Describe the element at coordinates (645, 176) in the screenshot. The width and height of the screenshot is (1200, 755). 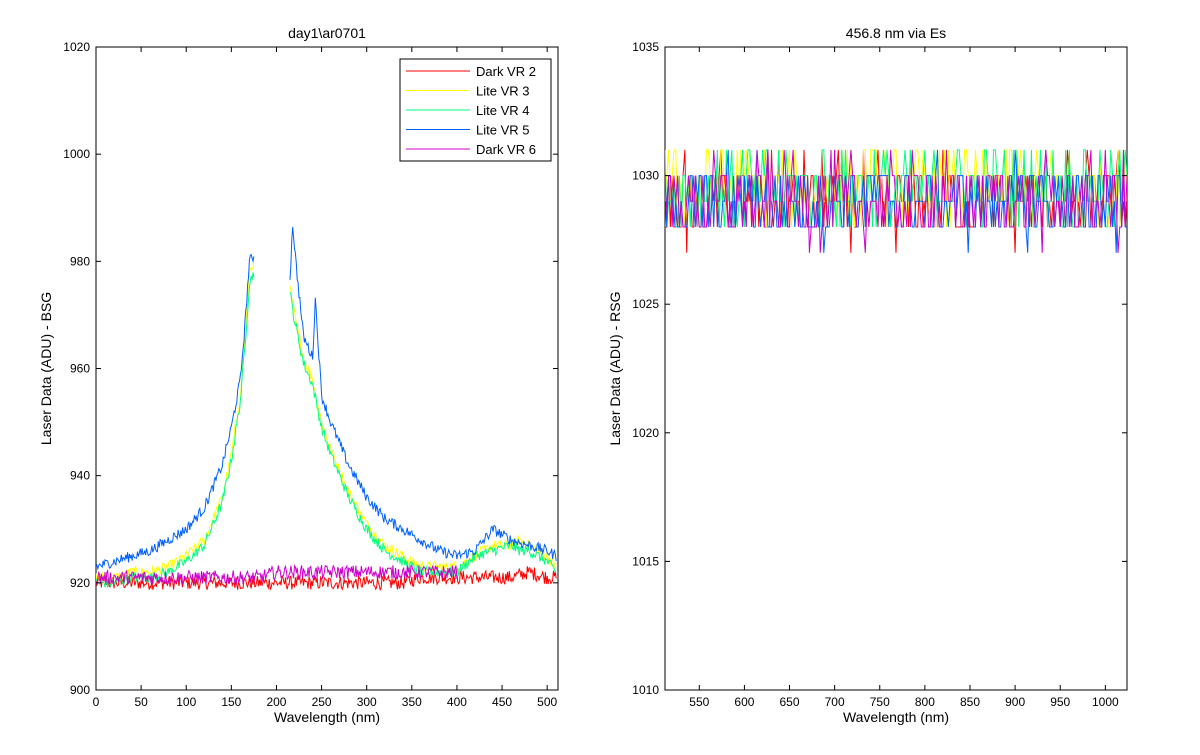
I see `y-tick-label: 1030` at that location.